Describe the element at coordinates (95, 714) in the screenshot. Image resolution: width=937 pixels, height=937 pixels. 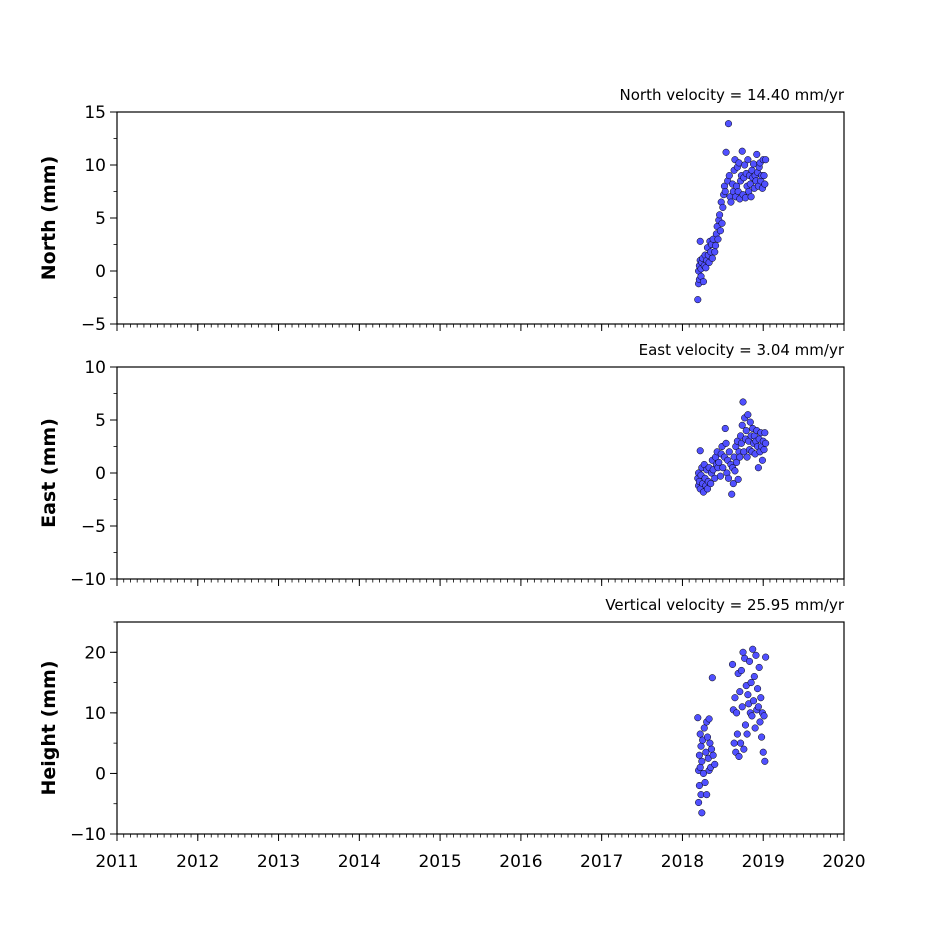
I see `height-y-tick-label: 10` at that location.